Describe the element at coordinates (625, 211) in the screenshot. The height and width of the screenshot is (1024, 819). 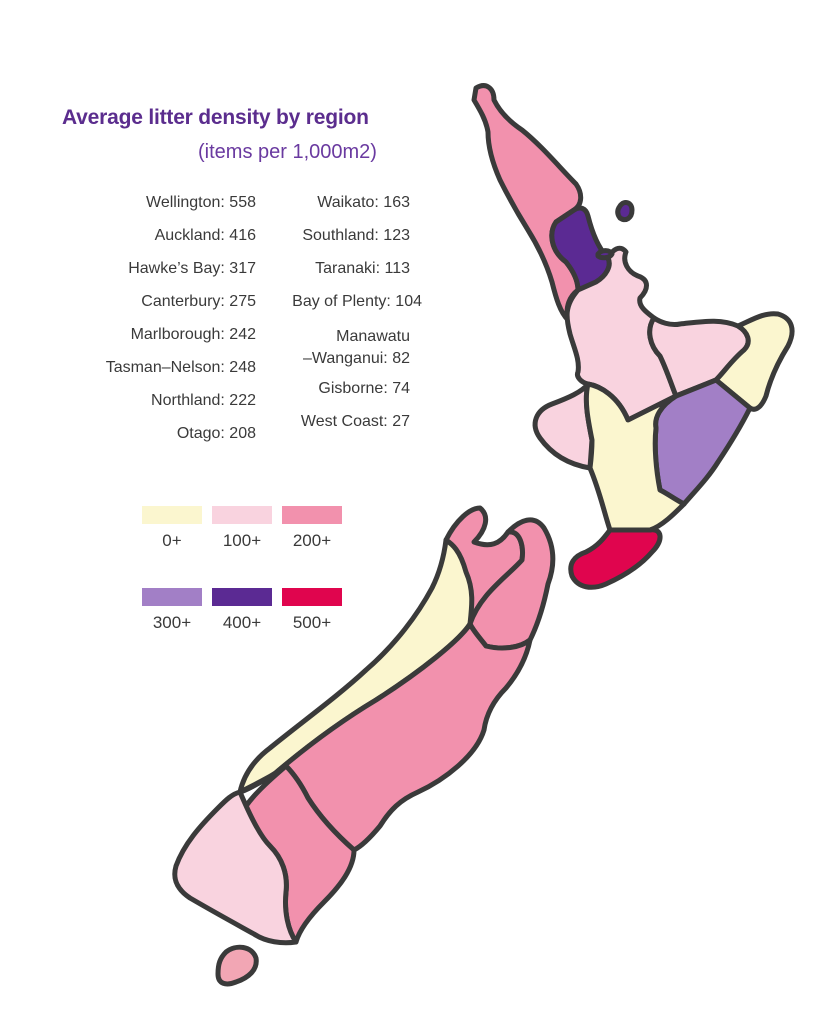
I see `island-great-barrier` at that location.